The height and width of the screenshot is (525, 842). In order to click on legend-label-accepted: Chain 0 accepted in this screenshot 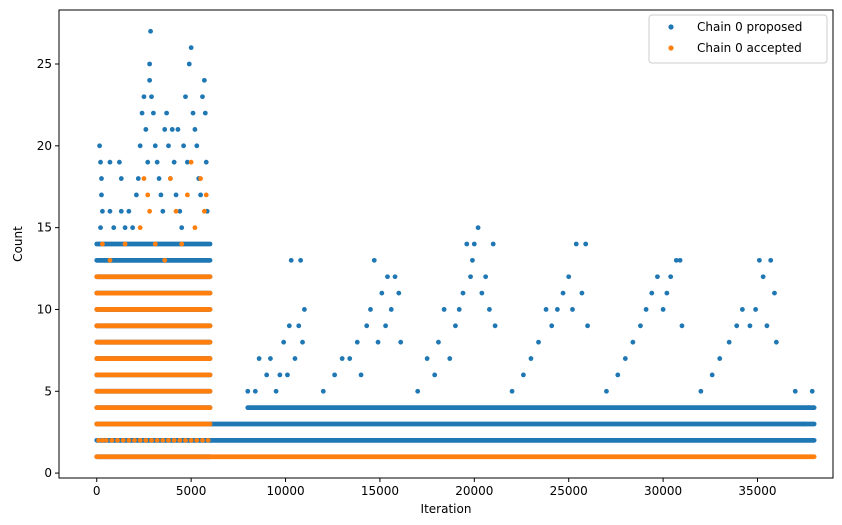, I will do `click(749, 48)`.